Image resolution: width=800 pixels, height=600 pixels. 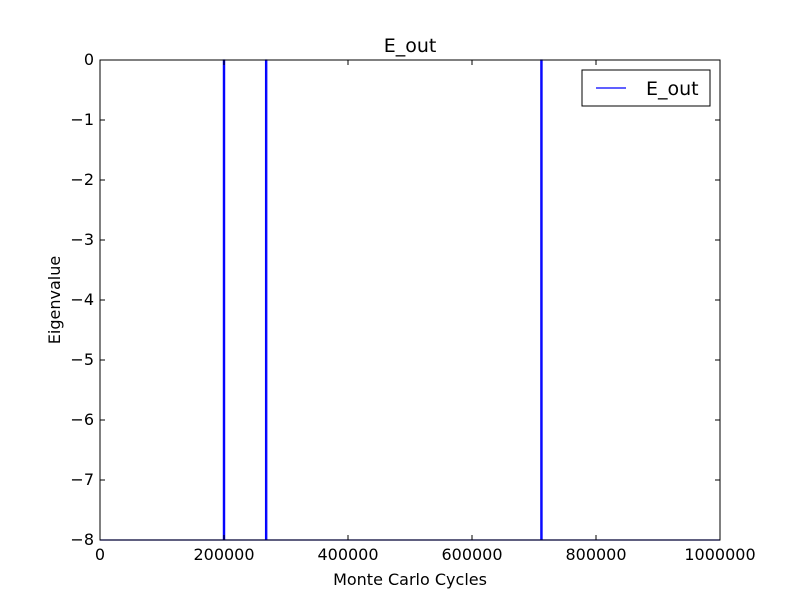 What do you see at coordinates (100, 554) in the screenshot?
I see `x-tick-label: 0` at bounding box center [100, 554].